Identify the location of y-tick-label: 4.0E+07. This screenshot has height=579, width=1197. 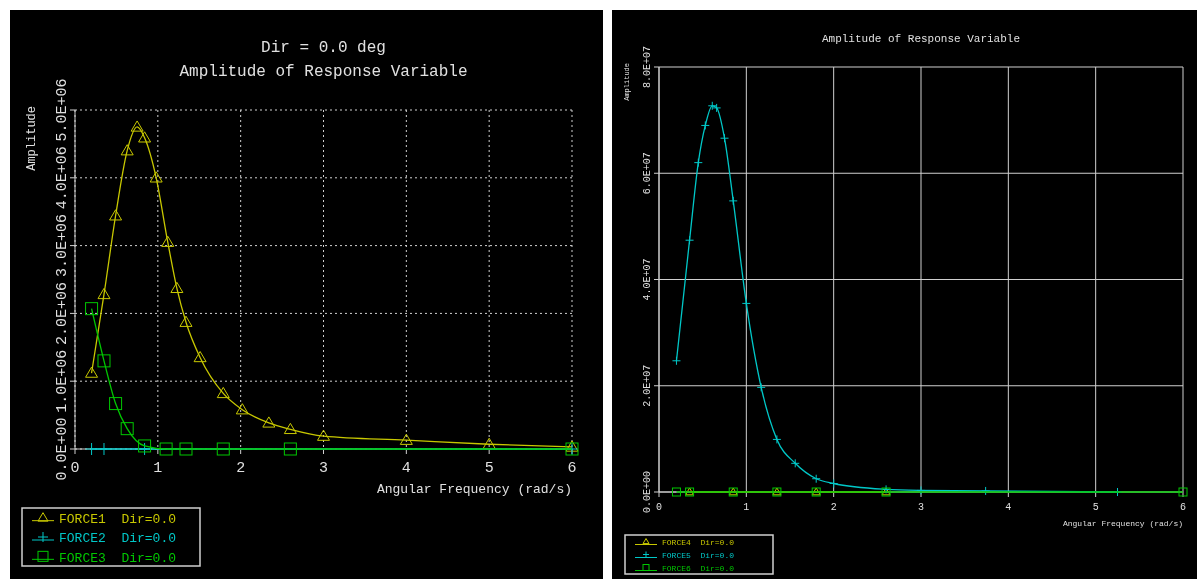
(647, 279).